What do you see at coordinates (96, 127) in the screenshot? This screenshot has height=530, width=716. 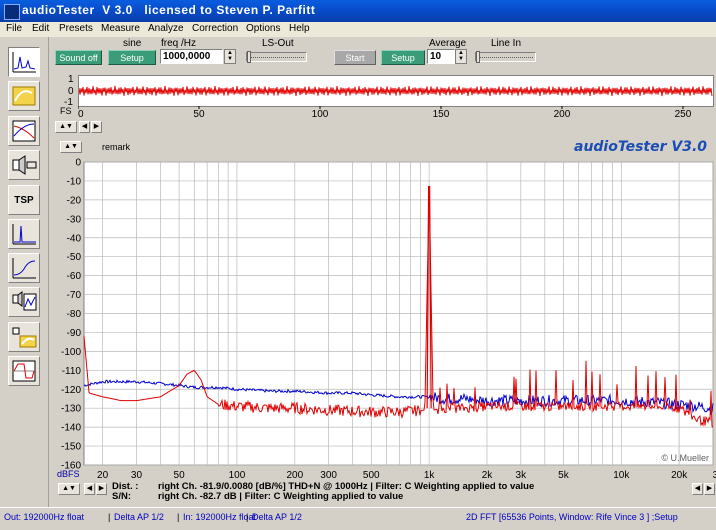 I see `scope-scroll-right: ▶` at bounding box center [96, 127].